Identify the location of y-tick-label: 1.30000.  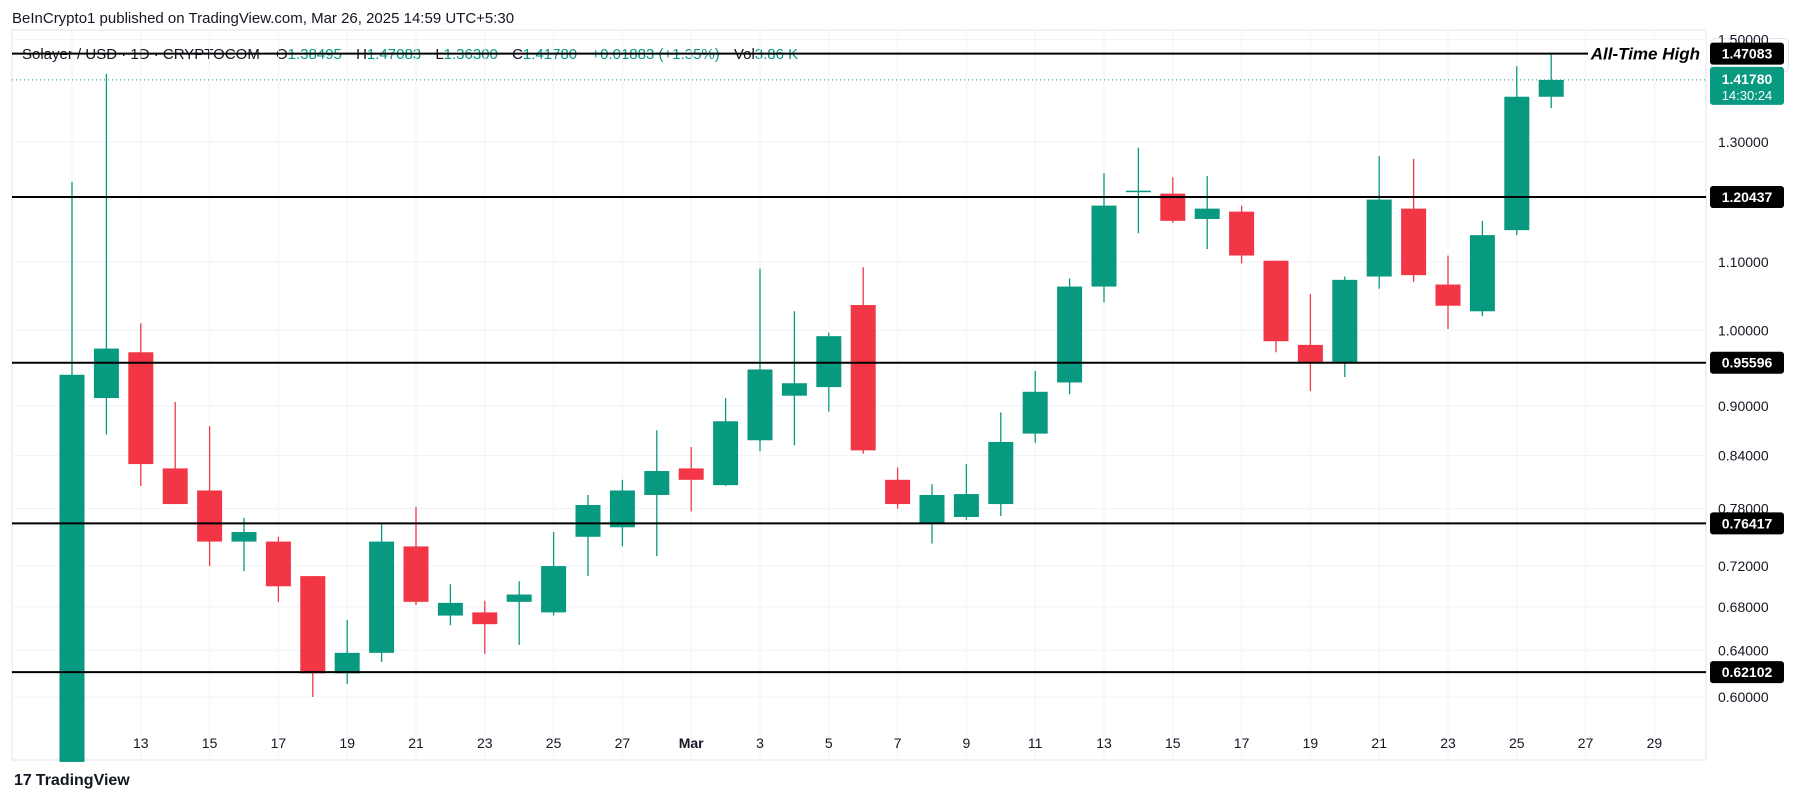
(1743, 142).